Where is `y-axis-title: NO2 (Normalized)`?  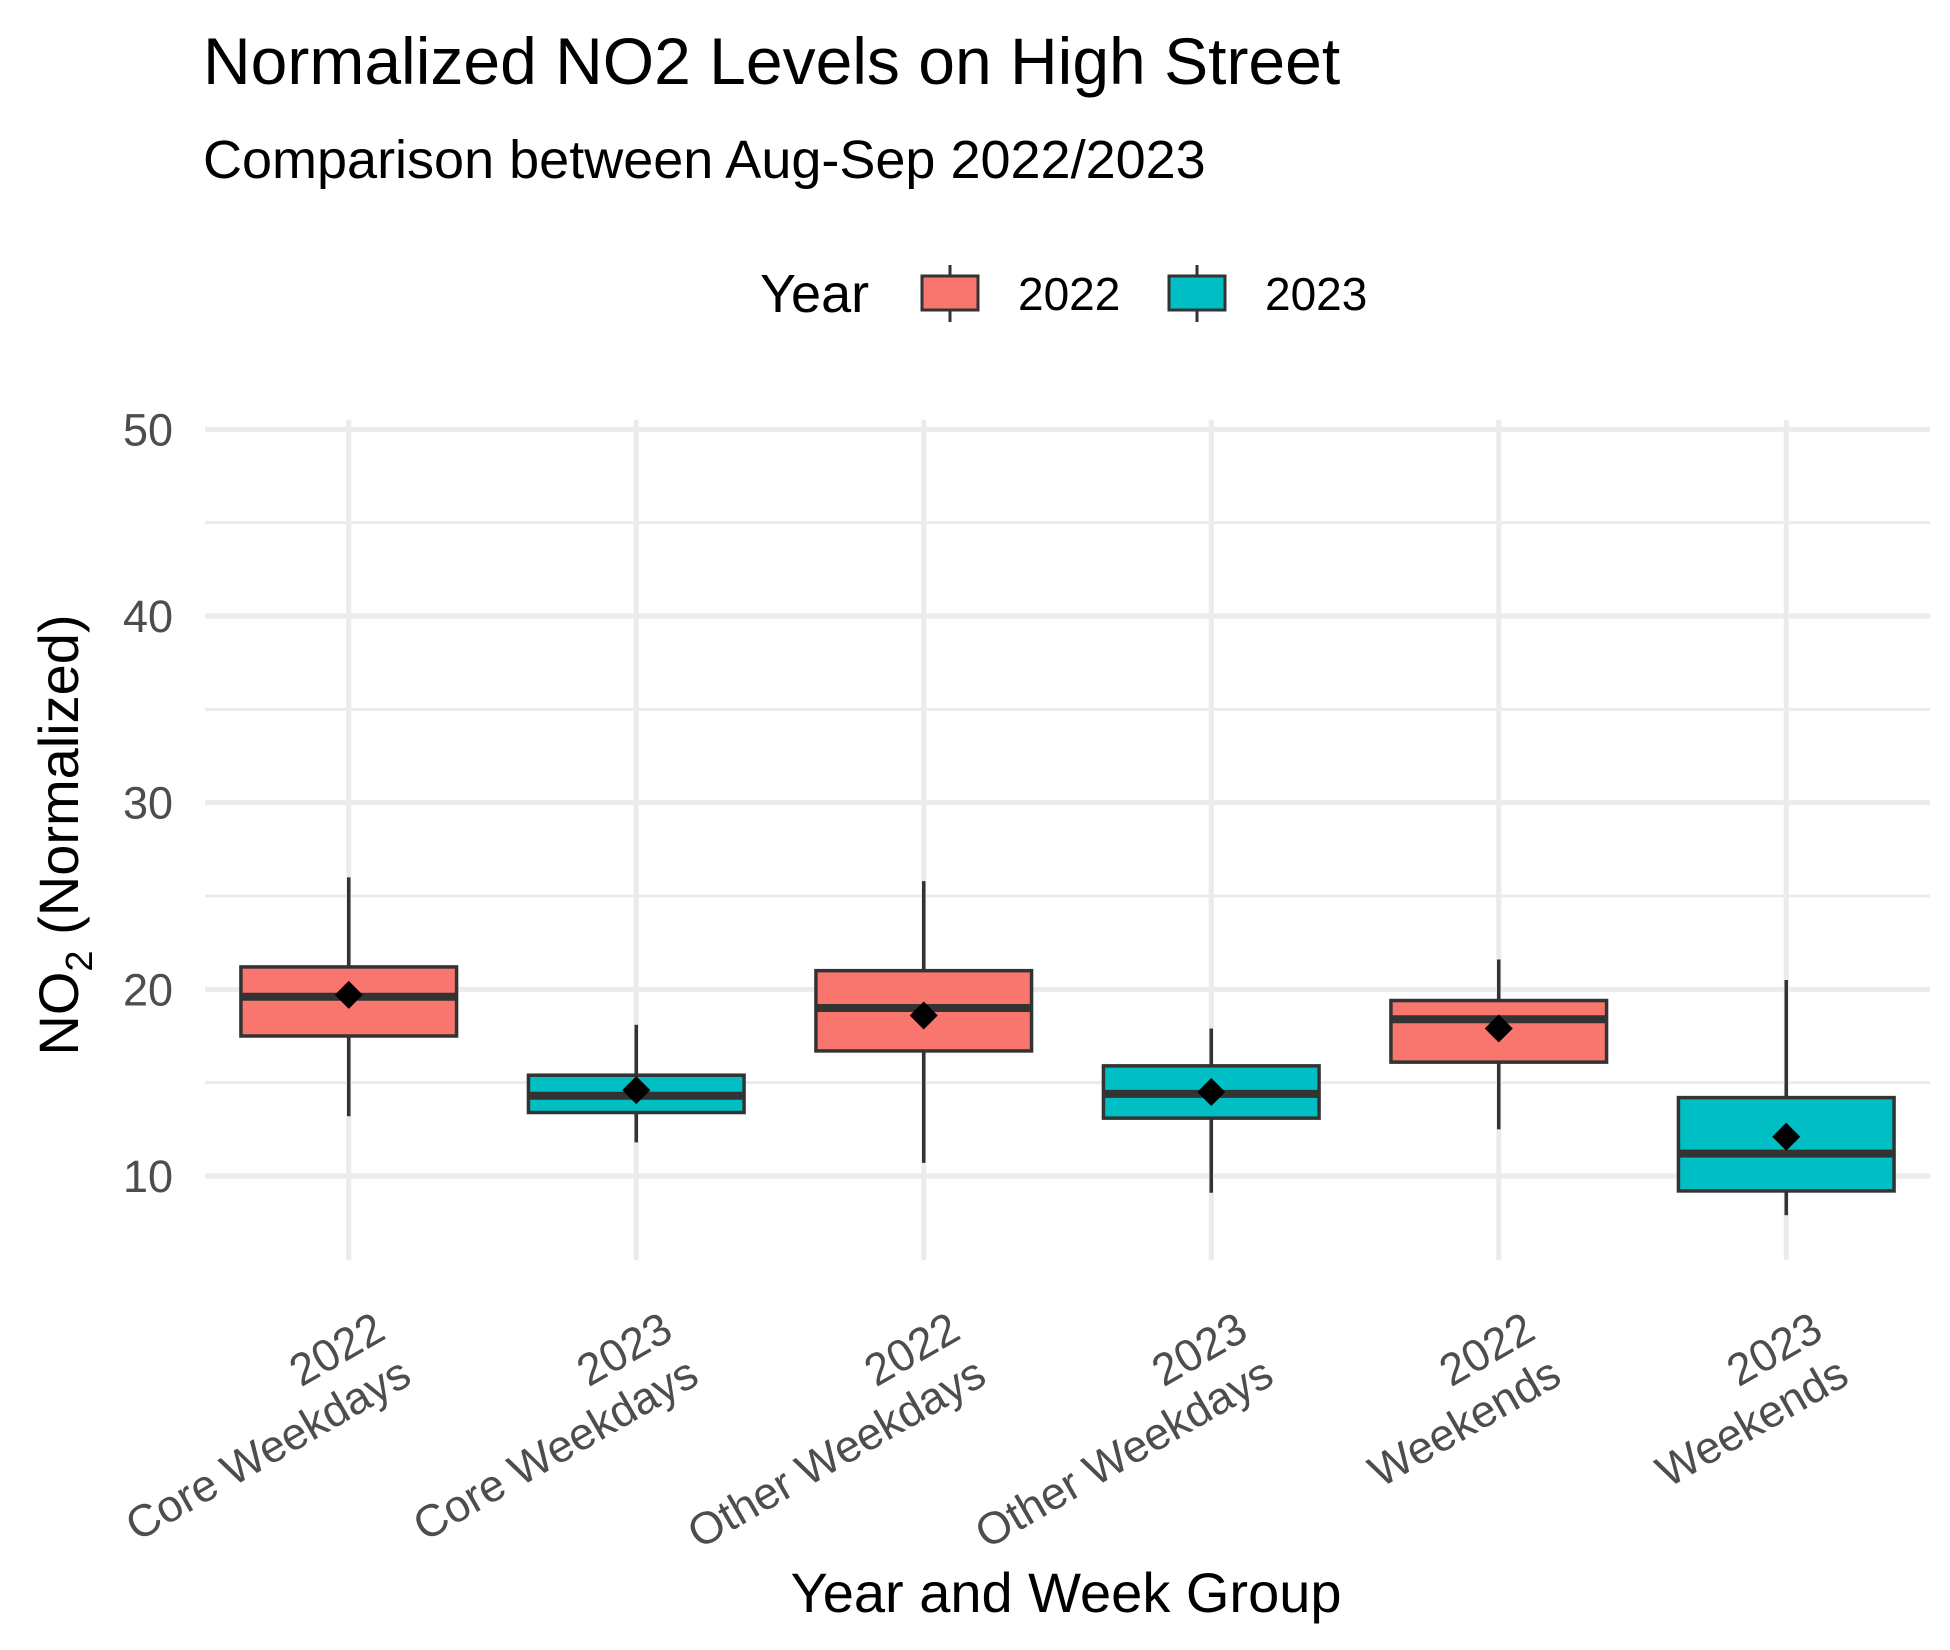
y-axis-title: NO2 (Normalized) is located at coordinates (64, 834).